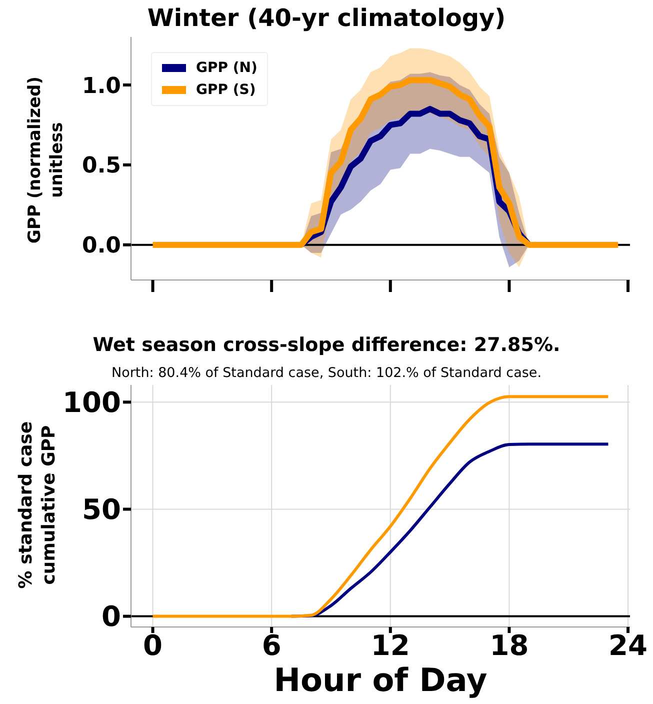  What do you see at coordinates (326, 18) in the screenshot?
I see `chart-title: Winter (40-yr climatology)` at bounding box center [326, 18].